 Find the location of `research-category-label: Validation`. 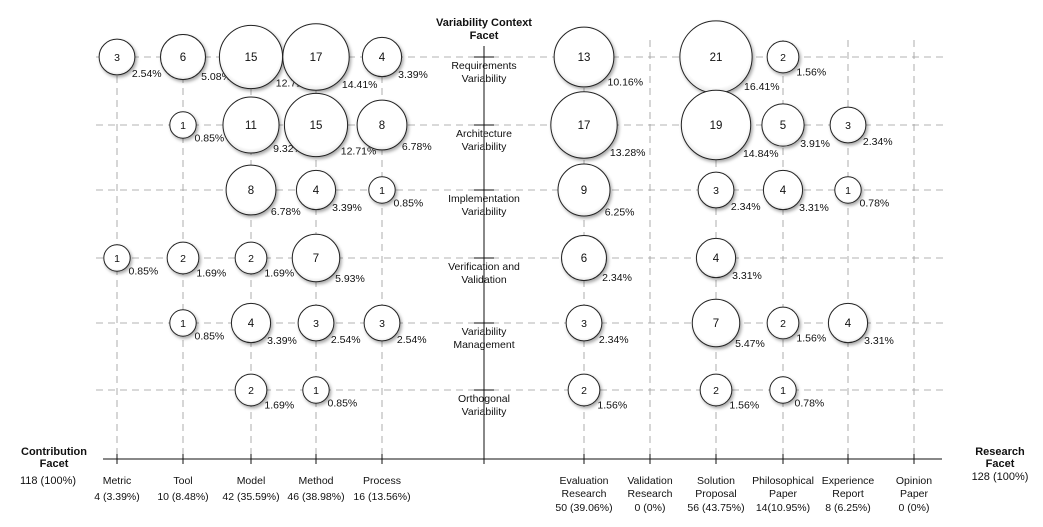

research-category-label: Validation is located at coordinates (649, 481).